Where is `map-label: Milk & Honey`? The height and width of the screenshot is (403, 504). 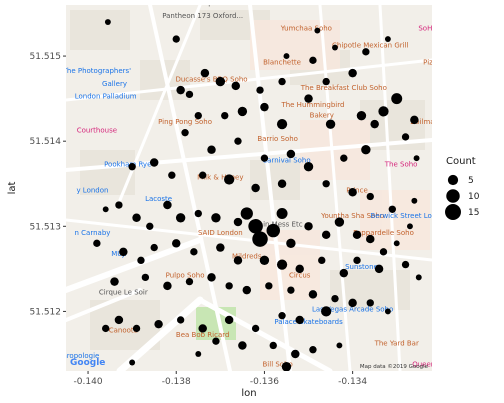 map-label: Milk & Honey is located at coordinates (220, 177).